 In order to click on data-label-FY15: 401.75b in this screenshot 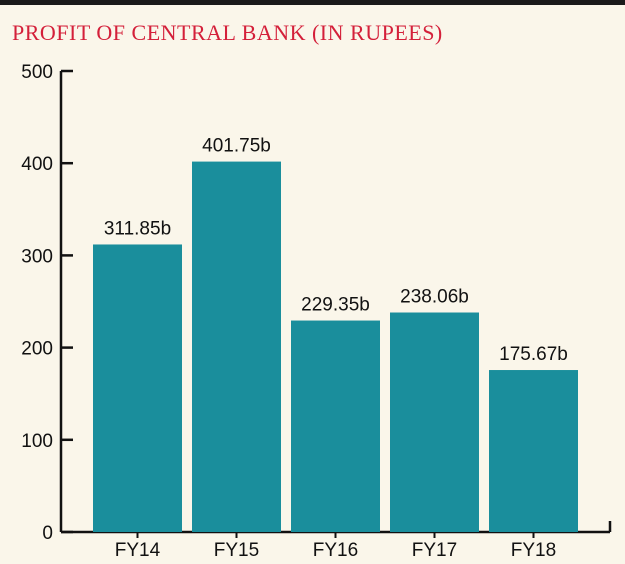, I will do `click(236, 146)`.